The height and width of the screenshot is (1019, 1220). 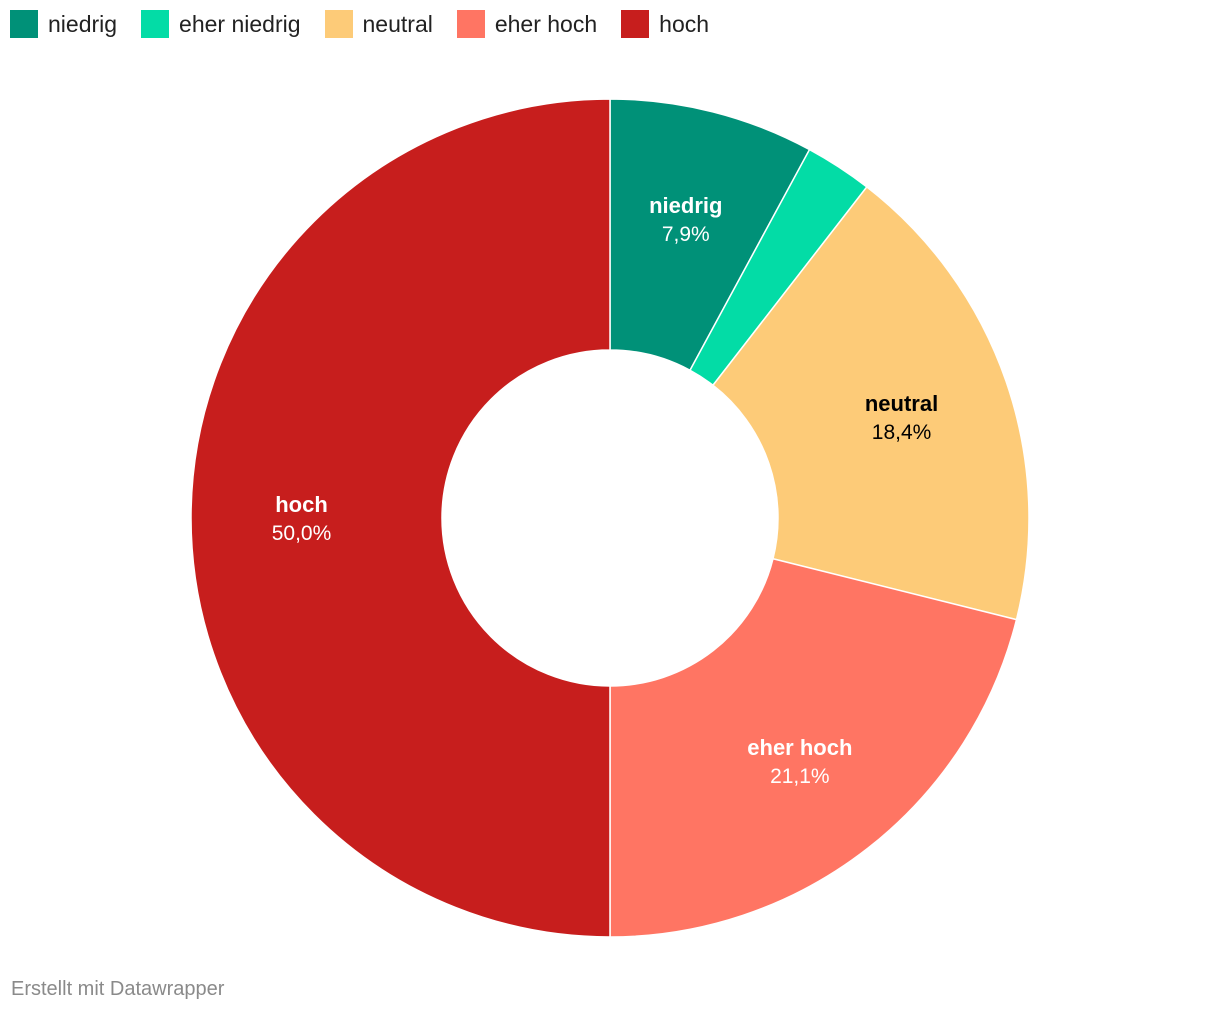 What do you see at coordinates (901, 403) in the screenshot?
I see `slice-label-neutral: neutral` at bounding box center [901, 403].